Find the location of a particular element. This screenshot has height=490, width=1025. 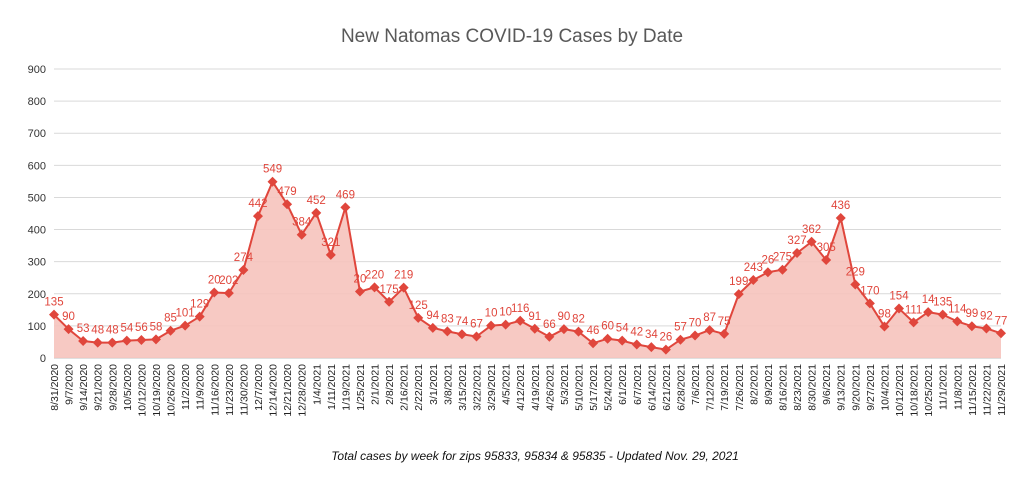

x-tick-label: 8/2/2021 is located at coordinates (754, 384).